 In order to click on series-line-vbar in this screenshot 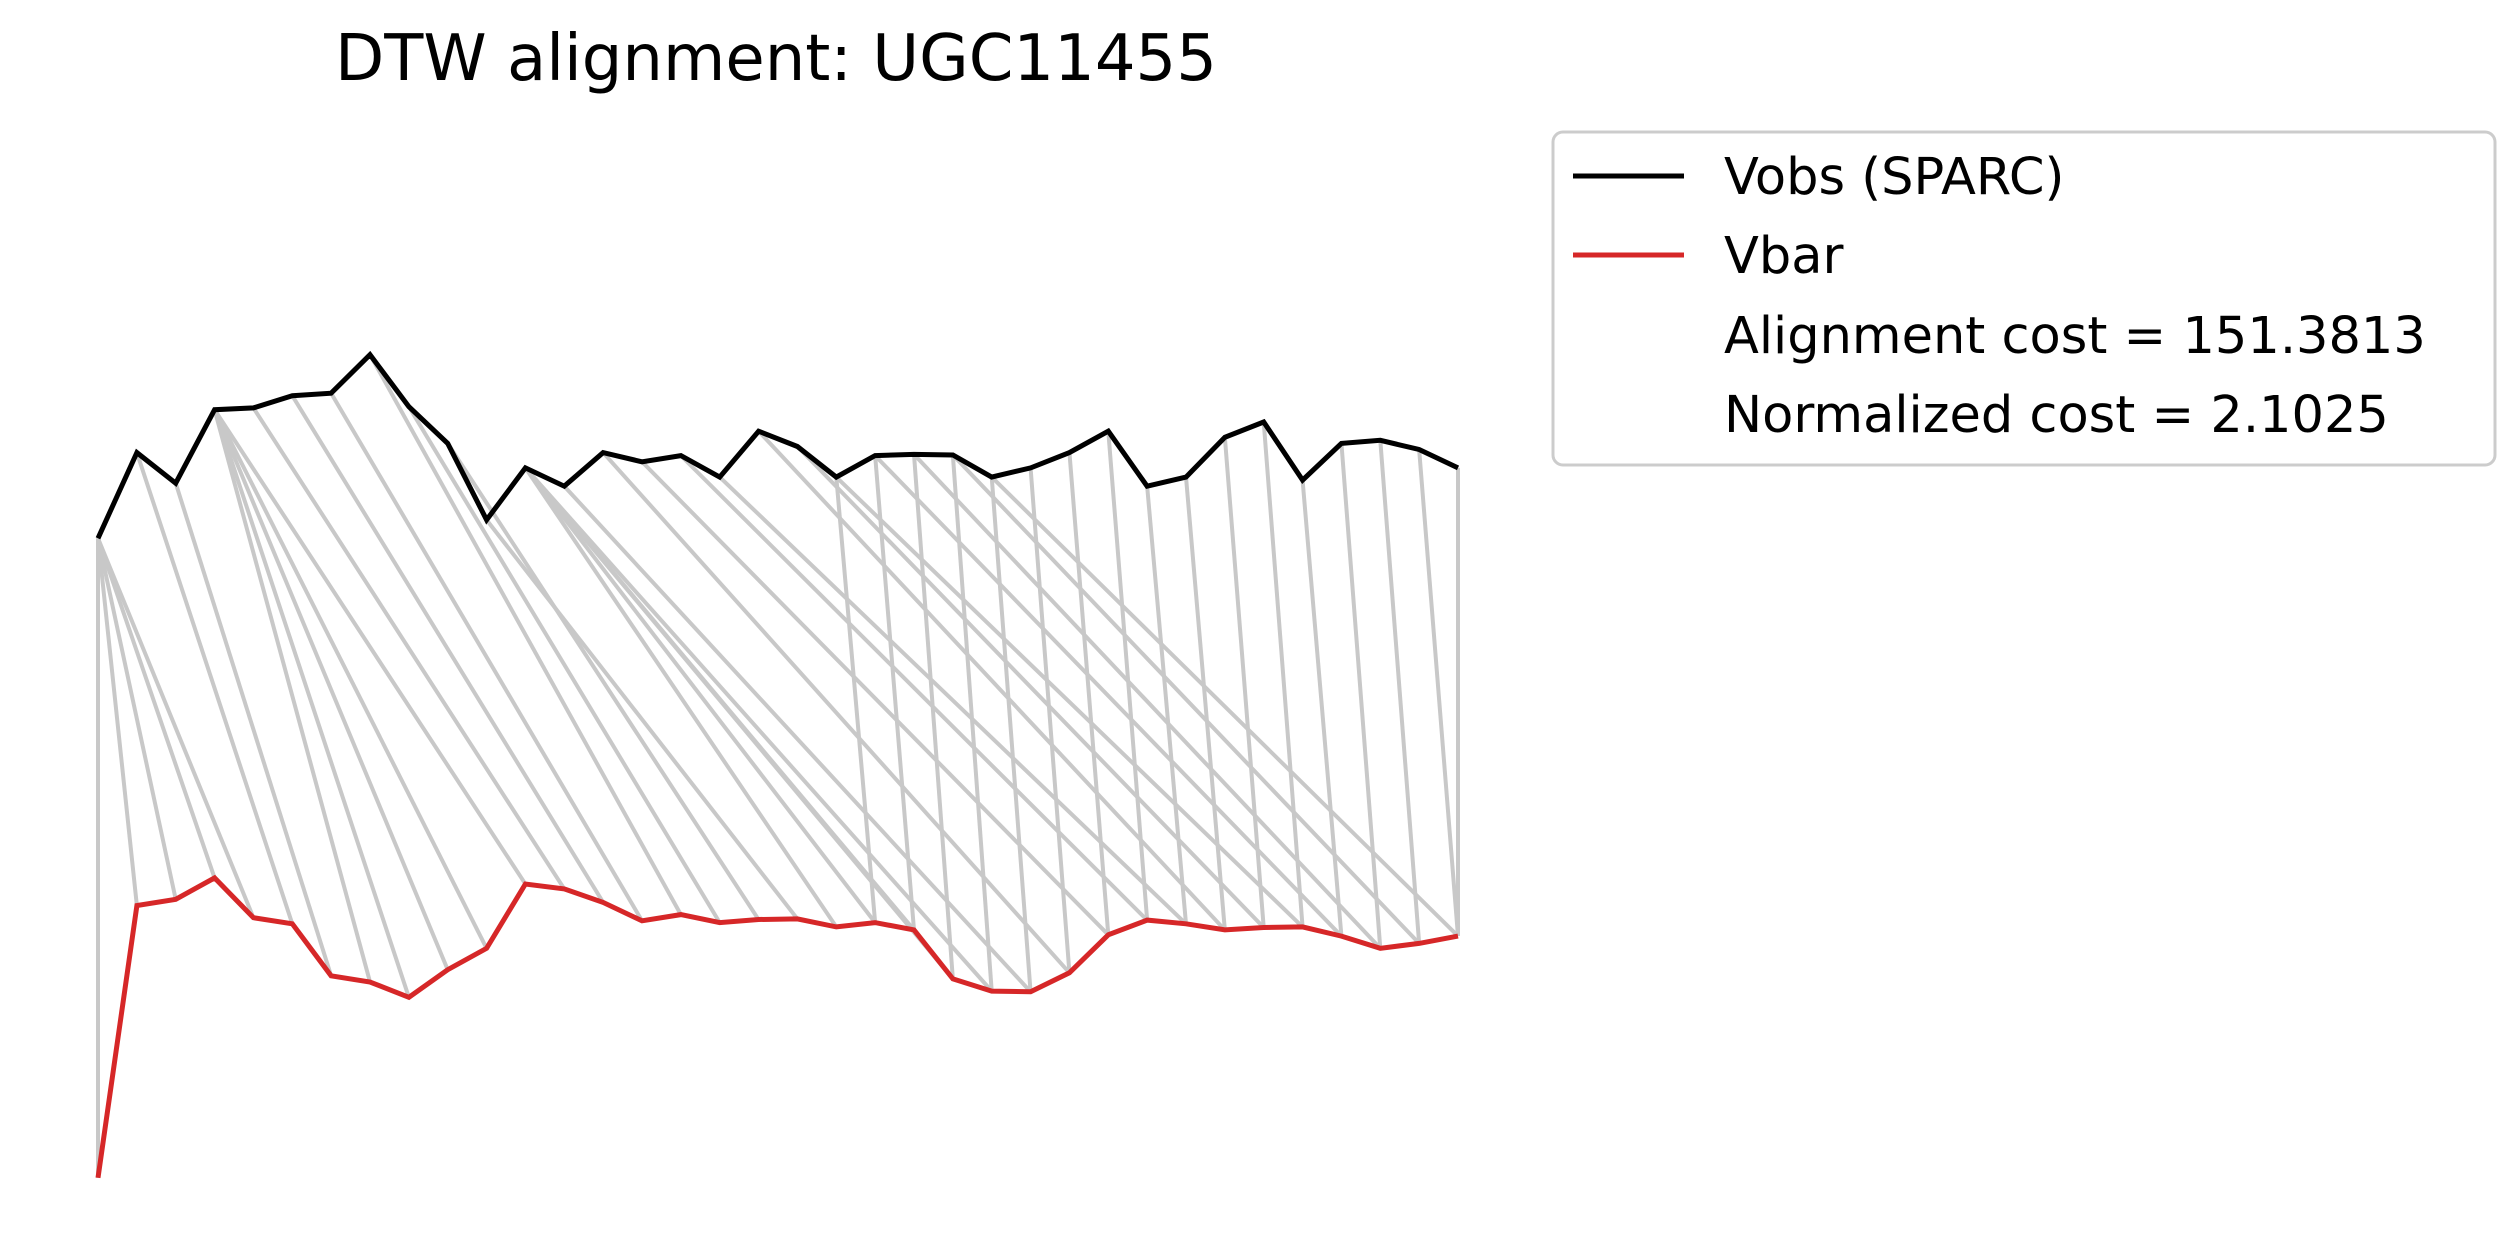, I will do `click(777, 1026)`.